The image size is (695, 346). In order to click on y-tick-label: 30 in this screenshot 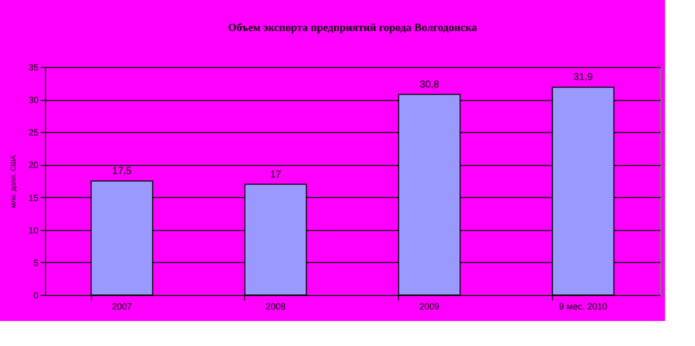, I will do `click(33, 100)`.